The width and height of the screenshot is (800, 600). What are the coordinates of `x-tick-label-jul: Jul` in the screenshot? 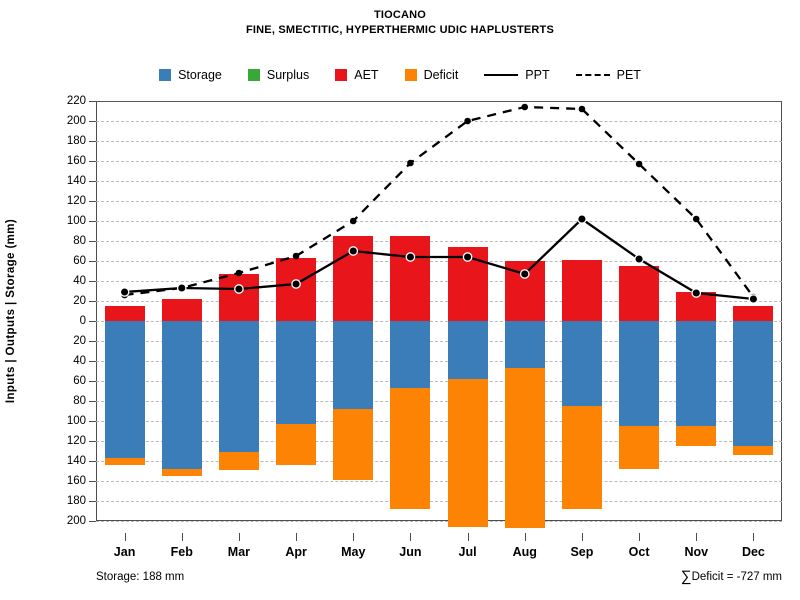 It's located at (467, 552).